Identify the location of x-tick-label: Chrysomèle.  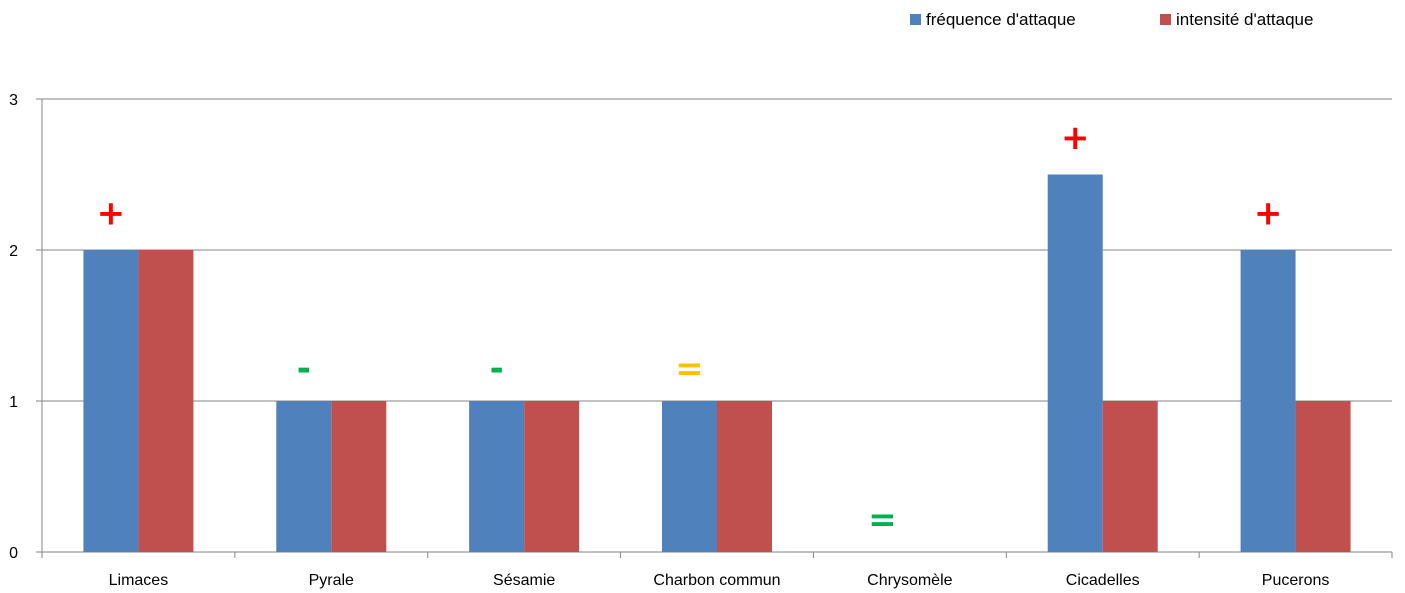
(909, 580).